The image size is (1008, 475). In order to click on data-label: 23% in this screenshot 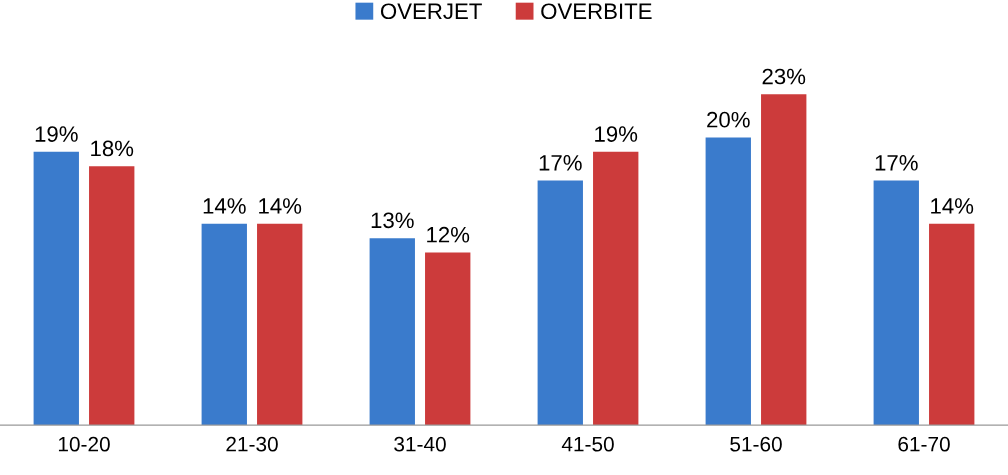, I will do `click(784, 76)`.